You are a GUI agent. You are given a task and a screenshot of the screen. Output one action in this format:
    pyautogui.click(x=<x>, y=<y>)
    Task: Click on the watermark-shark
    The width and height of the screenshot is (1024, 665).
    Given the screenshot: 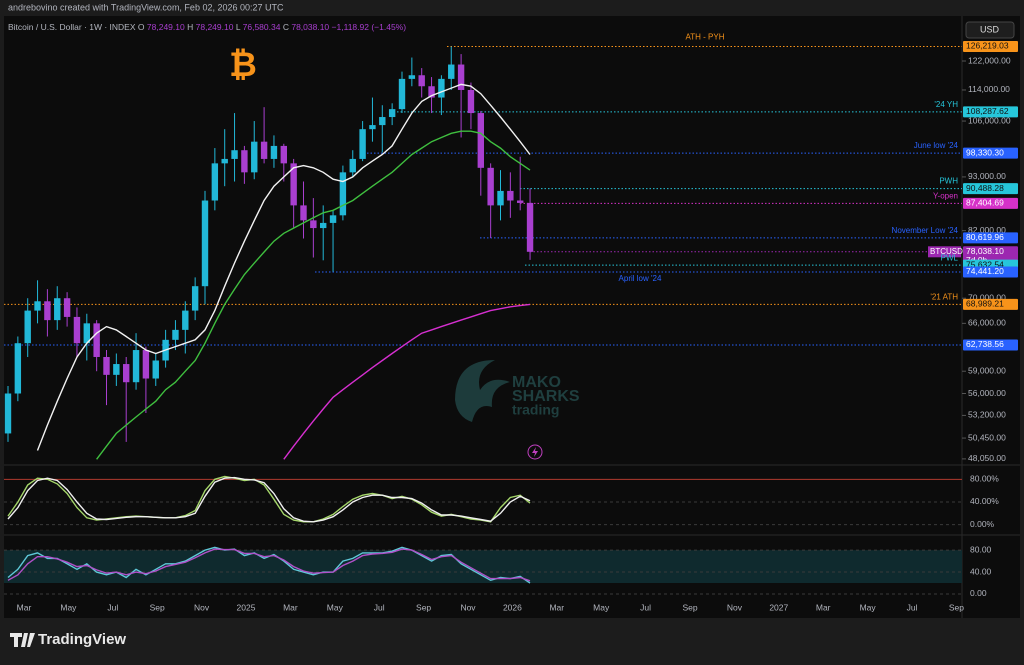 What is the action you would take?
    pyautogui.click(x=482, y=391)
    